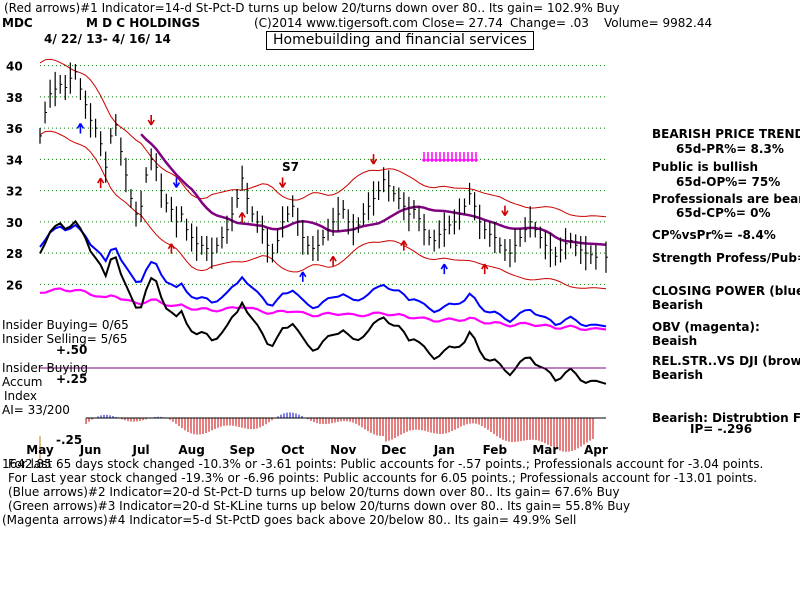 The width and height of the screenshot is (800, 600). What do you see at coordinates (14, 129) in the screenshot?
I see `y-tick-label: 36` at bounding box center [14, 129].